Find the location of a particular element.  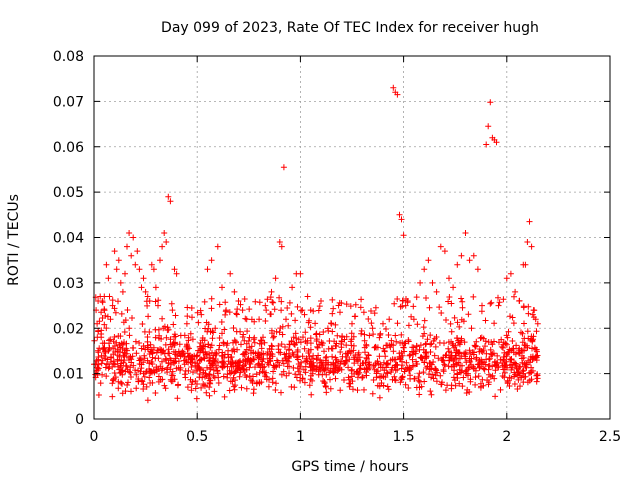

y-tick-label: 0.08 is located at coordinates (68, 57).